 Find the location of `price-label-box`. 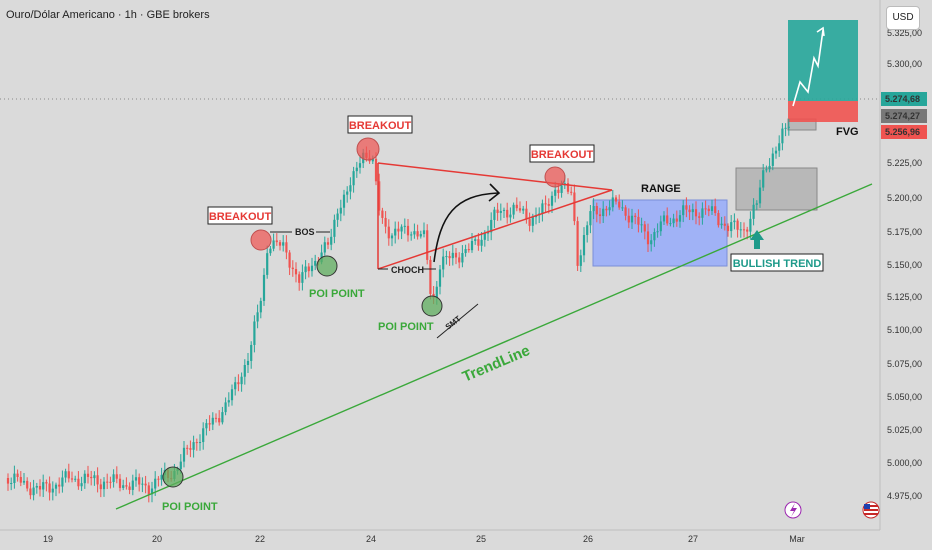

price-label-box is located at coordinates (904, 132).